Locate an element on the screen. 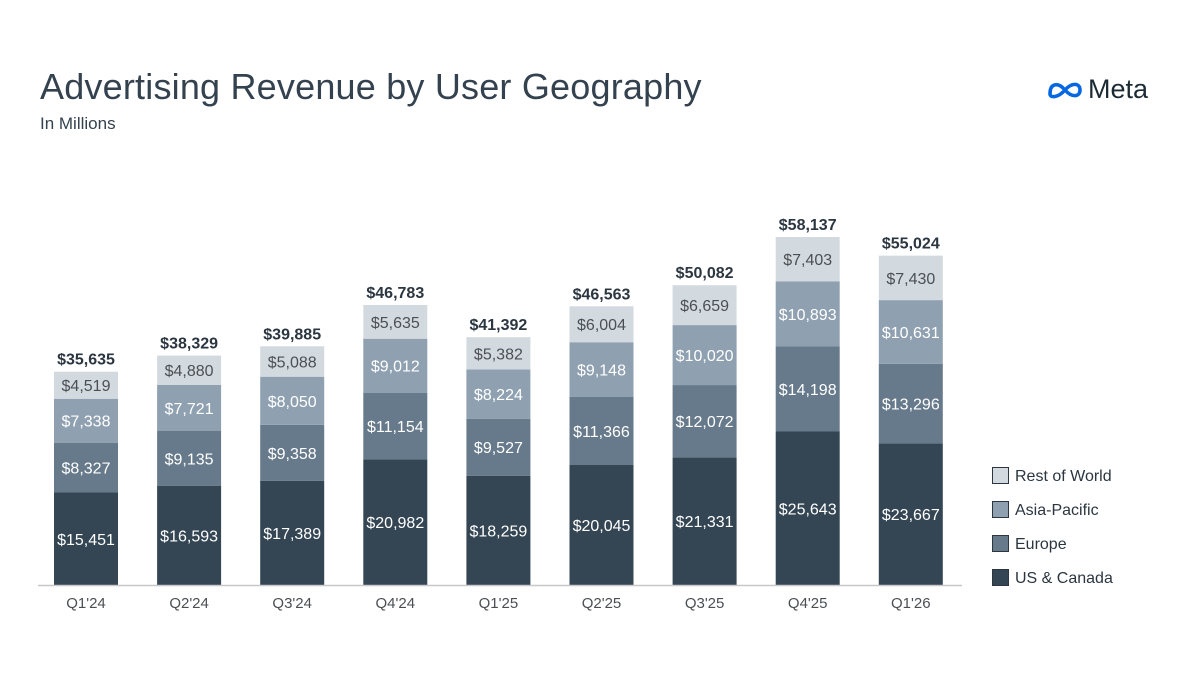  segment-value-label: $16,593 is located at coordinates (189, 536).